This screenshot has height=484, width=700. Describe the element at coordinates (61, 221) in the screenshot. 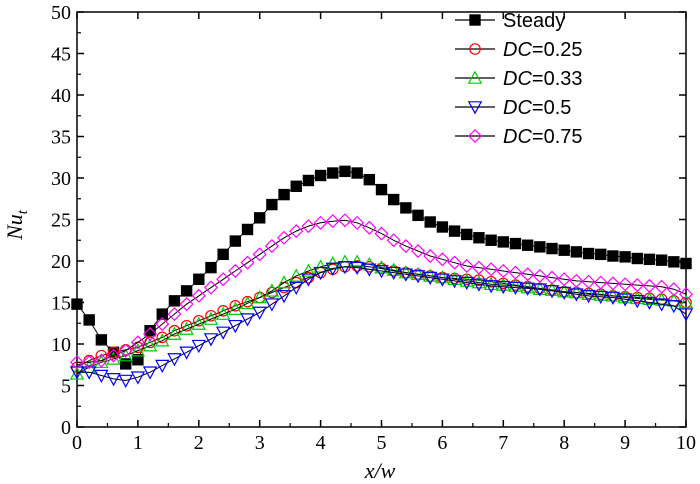

I see `y-tick-label: 25` at that location.